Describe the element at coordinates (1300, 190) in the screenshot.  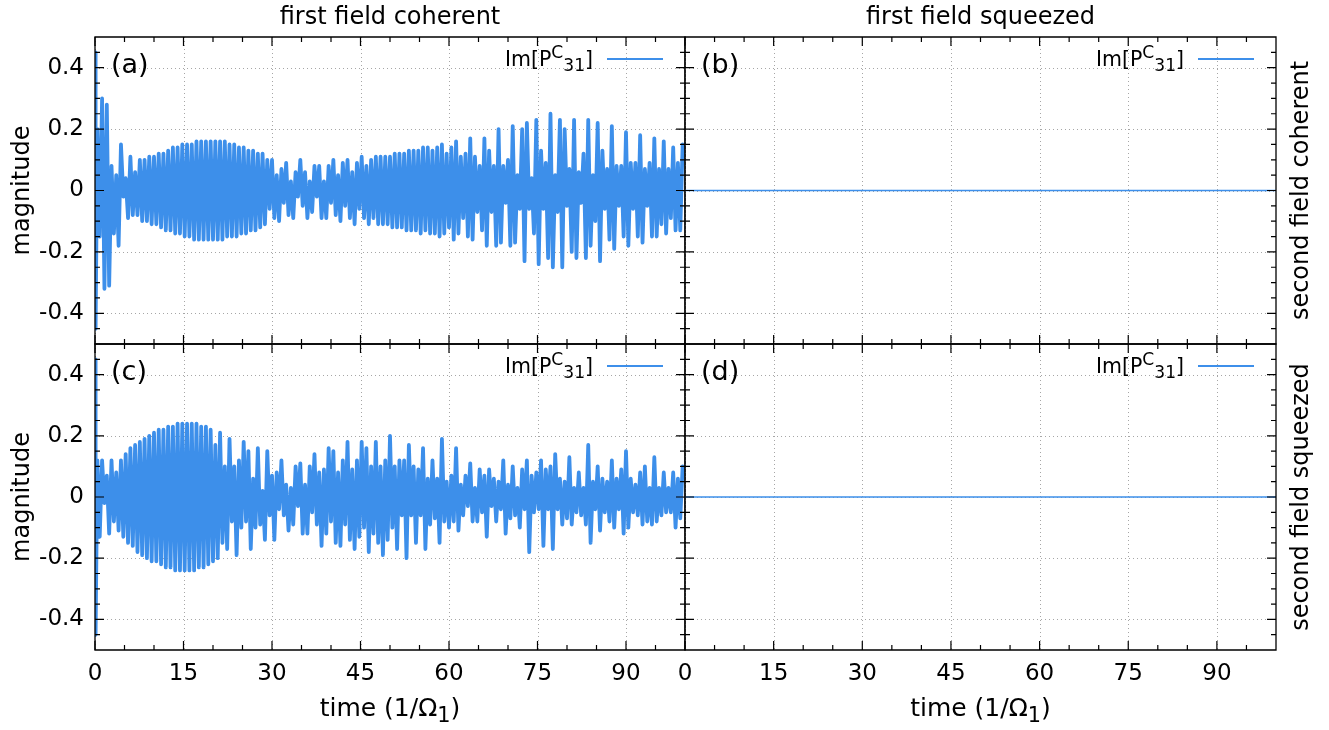
I see `y2-axis-title: second field coherent` at that location.